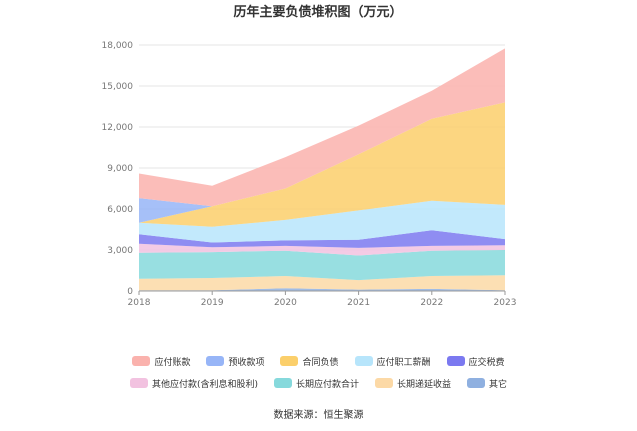 This screenshot has height=431, width=637. Describe the element at coordinates (327, 384) in the screenshot. I see `legend-label: 长期应付款合计` at that location.